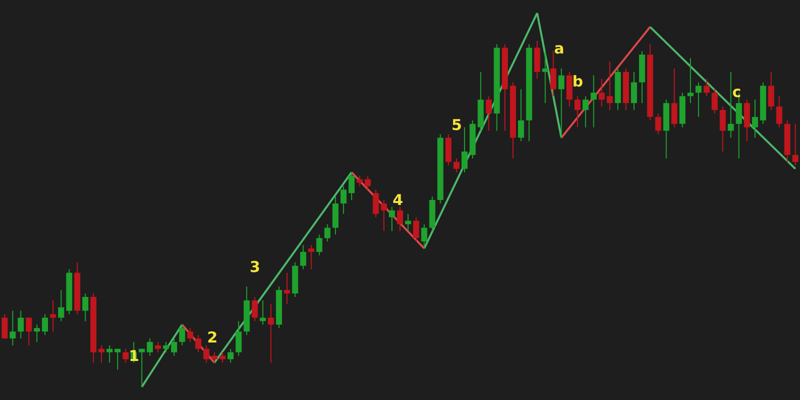 This screenshot has height=400, width=800. What do you see at coordinates (456, 125) in the screenshot?
I see `series-label: 5` at bounding box center [456, 125].